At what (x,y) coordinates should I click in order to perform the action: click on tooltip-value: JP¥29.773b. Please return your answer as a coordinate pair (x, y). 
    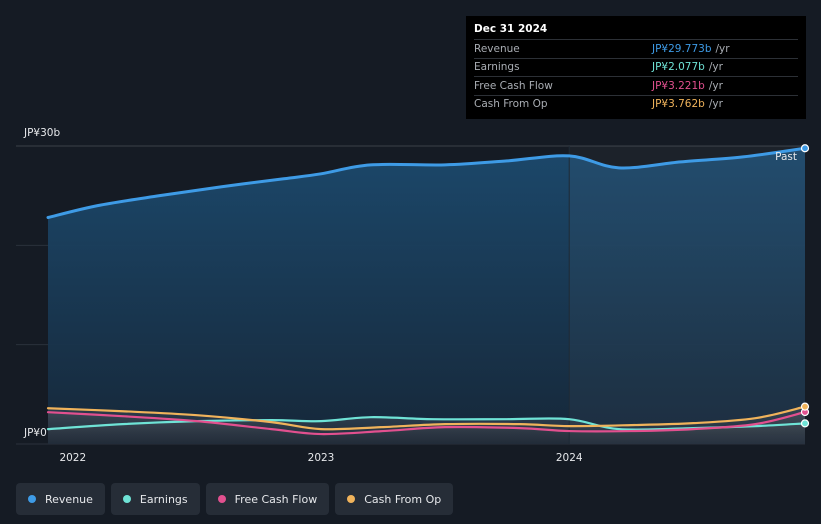
    Looking at the image, I should click on (682, 48).